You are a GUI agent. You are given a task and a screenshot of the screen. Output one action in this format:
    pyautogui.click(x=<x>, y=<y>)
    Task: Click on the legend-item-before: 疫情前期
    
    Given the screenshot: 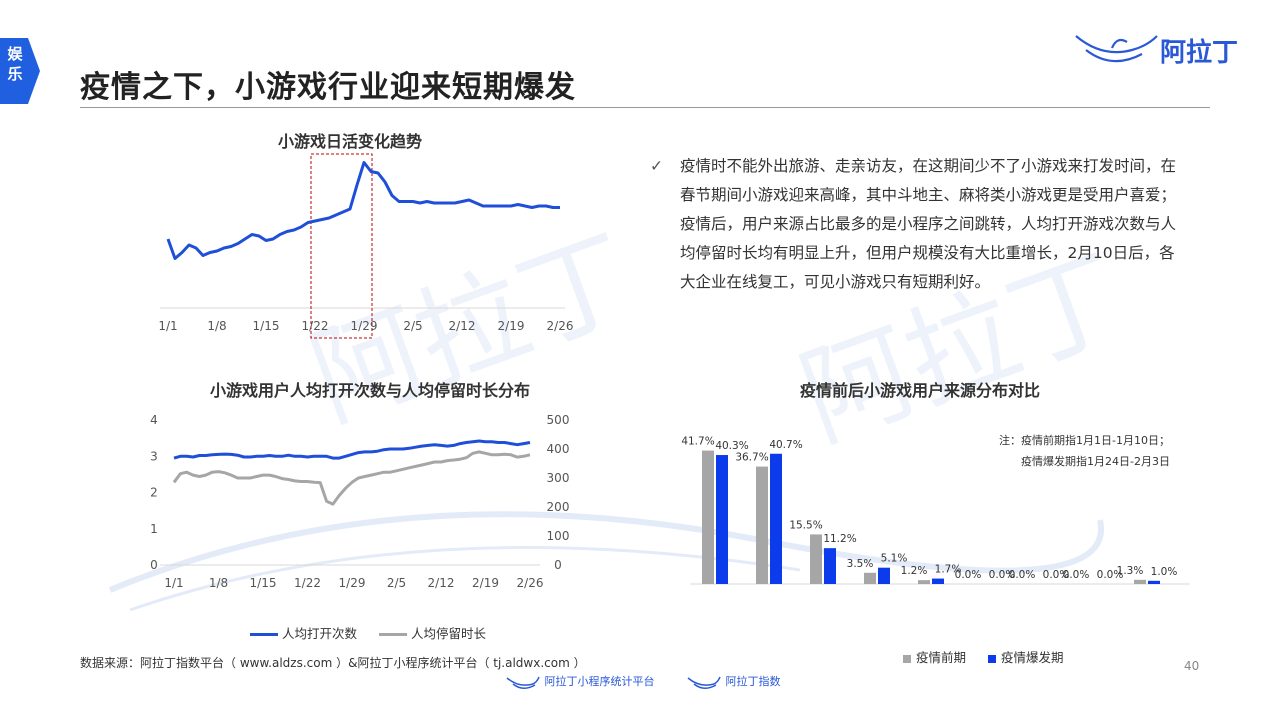 What is the action you would take?
    pyautogui.click(x=934, y=656)
    